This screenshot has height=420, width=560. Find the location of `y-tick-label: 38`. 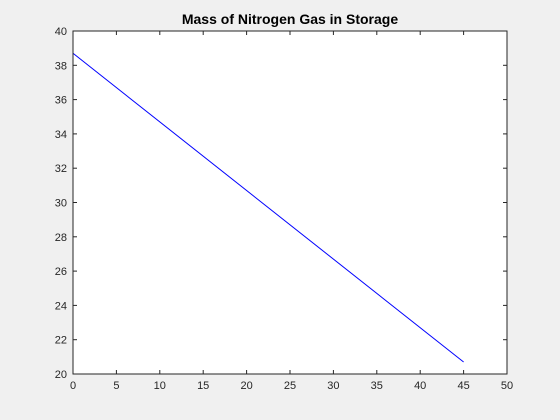

y-tick-label: 38 is located at coordinates (61, 66).